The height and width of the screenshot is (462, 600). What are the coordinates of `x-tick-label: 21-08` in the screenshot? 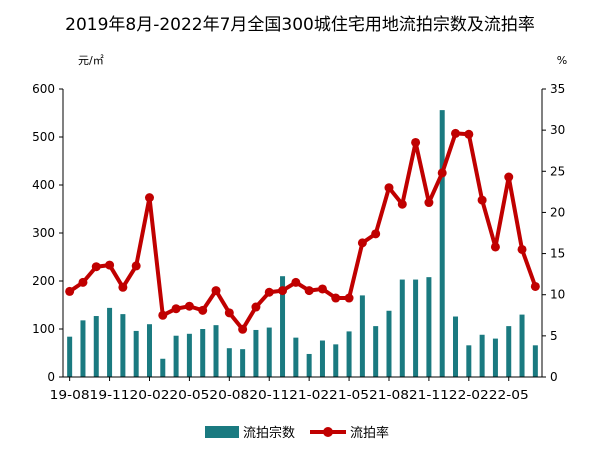 It's located at (389, 395).